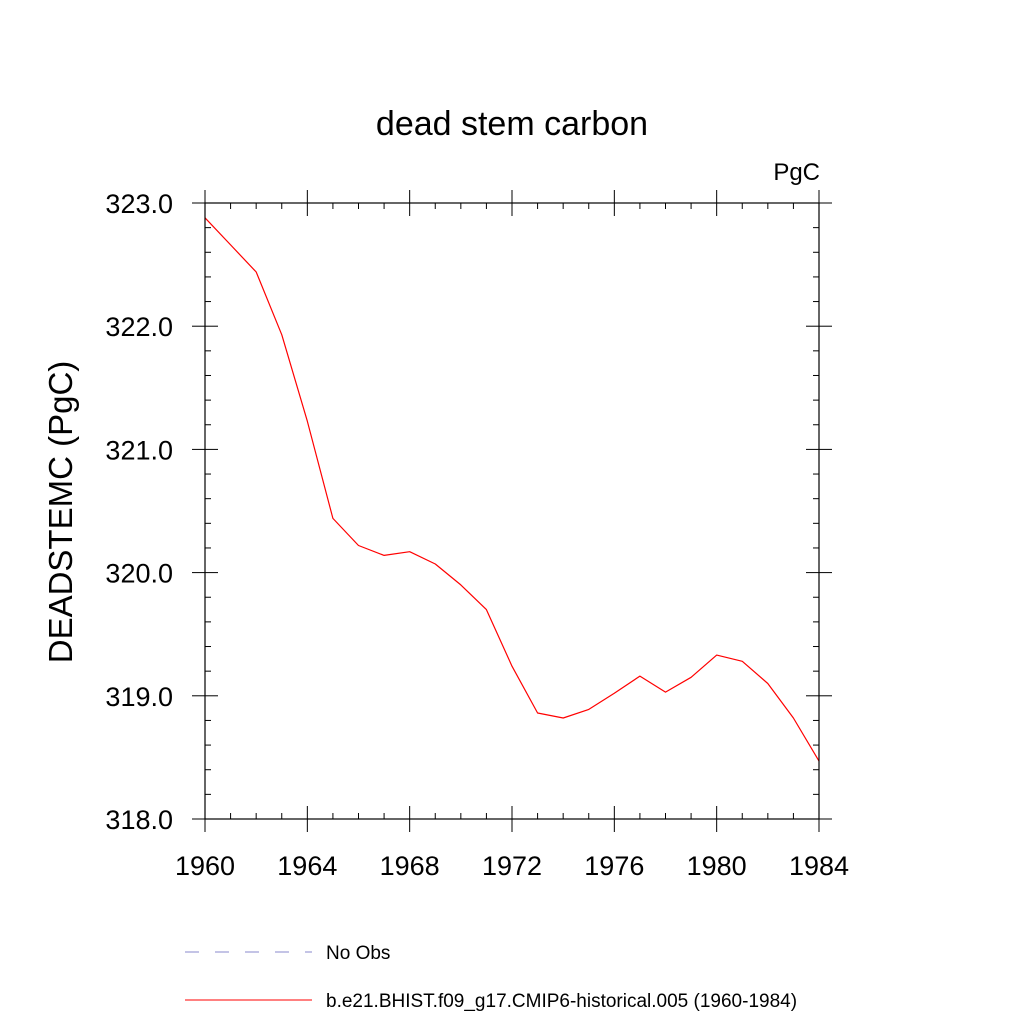 Image resolution: width=1024 pixels, height=1024 pixels. Describe the element at coordinates (139, 697) in the screenshot. I see `y-tick-label: 319.0` at that location.